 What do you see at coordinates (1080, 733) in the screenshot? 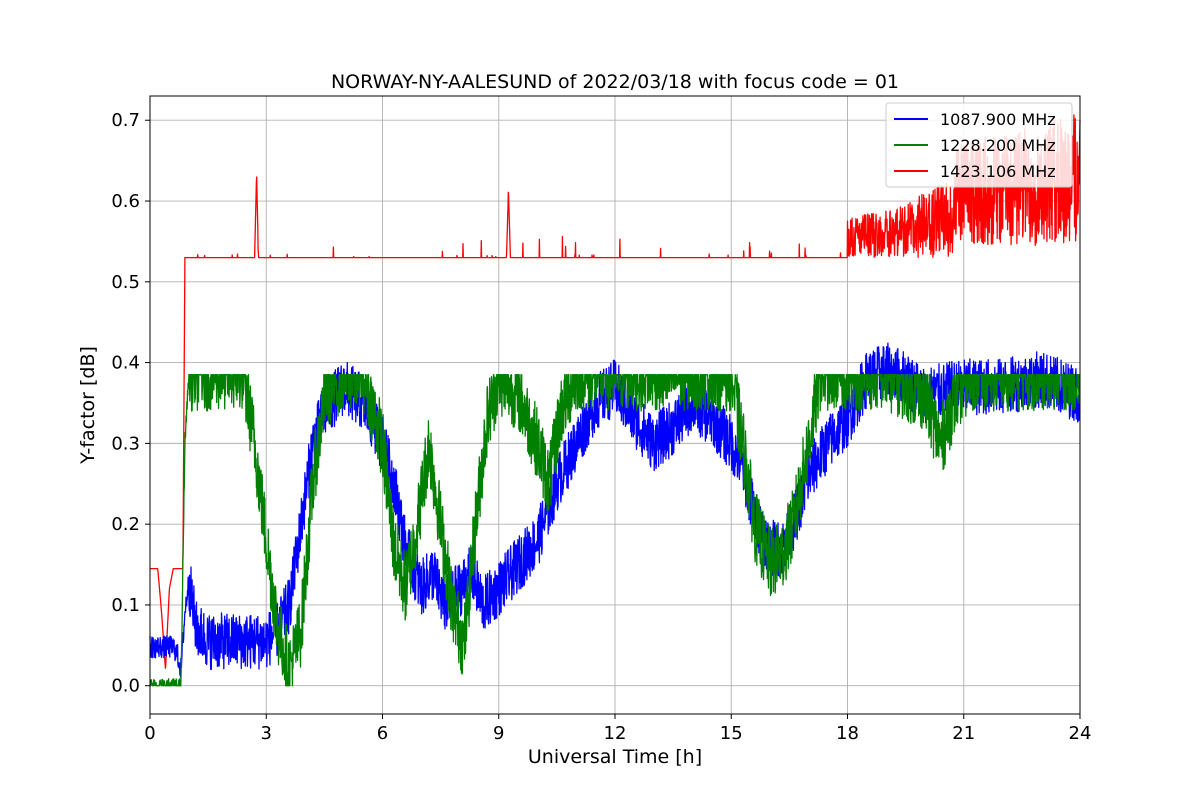
I see `x-tick-label: 24` at bounding box center [1080, 733].